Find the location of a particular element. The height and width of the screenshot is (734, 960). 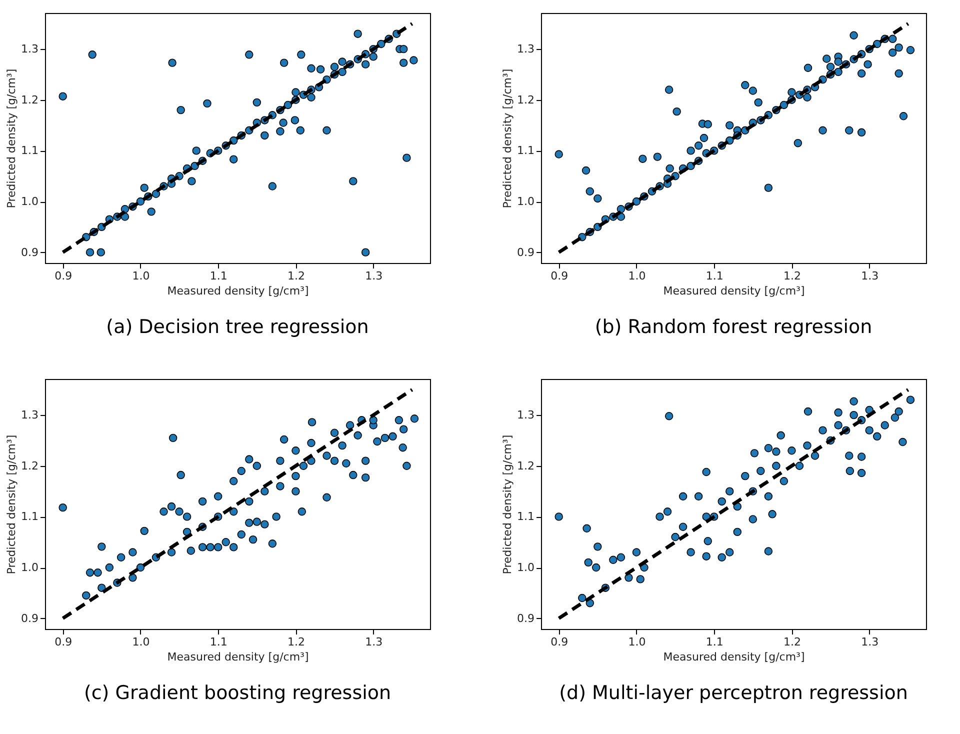

text: (b) Random forest regression is located at coordinates (733, 327).